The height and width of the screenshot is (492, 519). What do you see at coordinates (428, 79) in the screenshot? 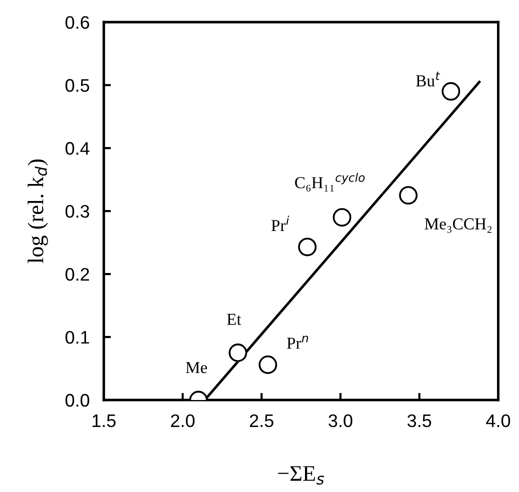
I see `annotation: Bu$^{t}$` at bounding box center [428, 79].